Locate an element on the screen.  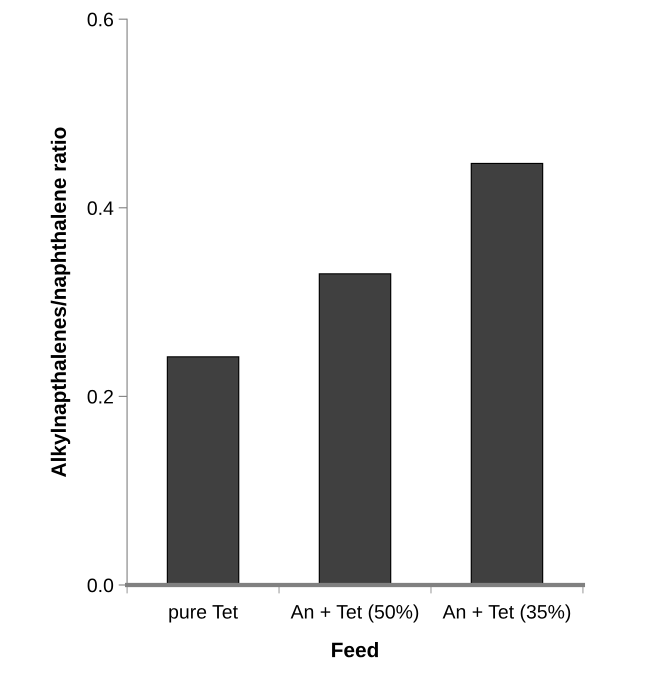
x-tick-label: pure Tet is located at coordinates (203, 614).